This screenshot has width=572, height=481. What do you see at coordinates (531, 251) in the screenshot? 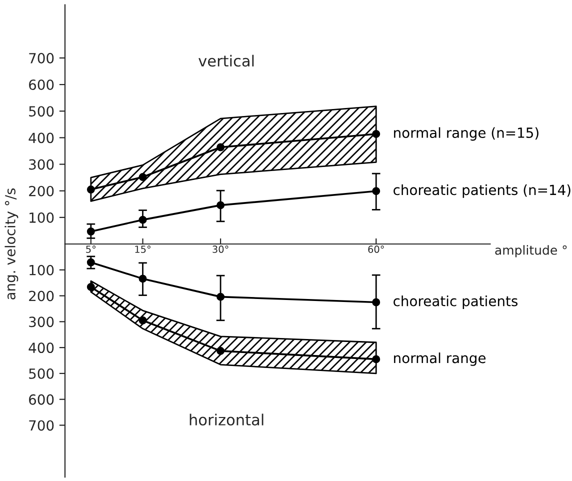
I see `x-axis-title: amplitude °` at bounding box center [531, 251].